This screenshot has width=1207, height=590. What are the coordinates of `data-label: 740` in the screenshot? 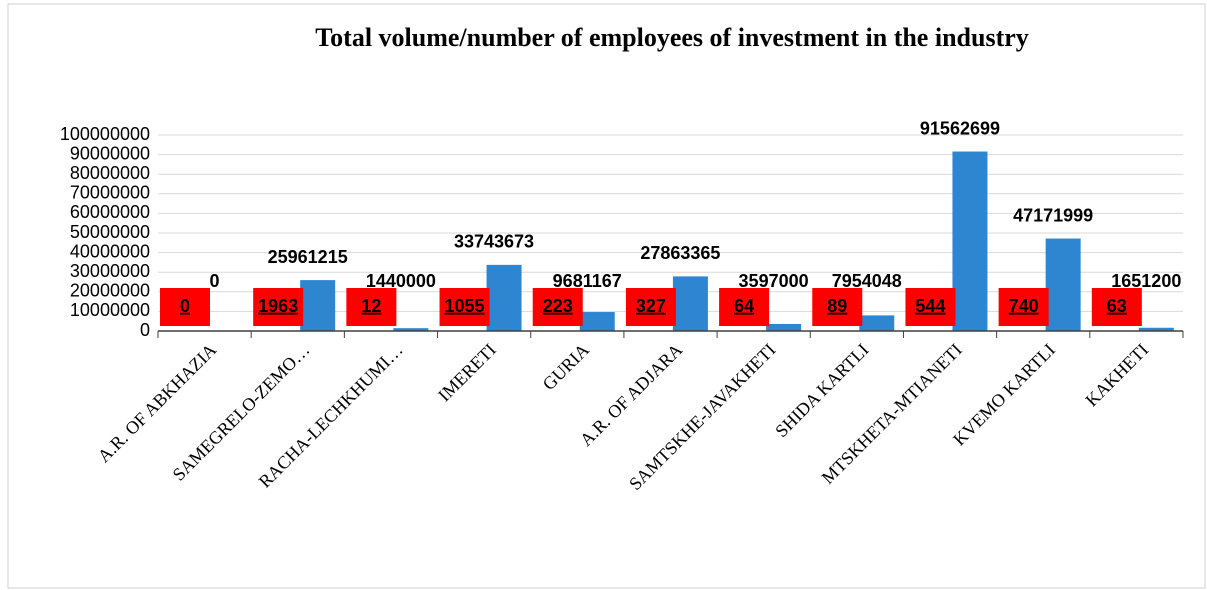 It's located at (1024, 306).